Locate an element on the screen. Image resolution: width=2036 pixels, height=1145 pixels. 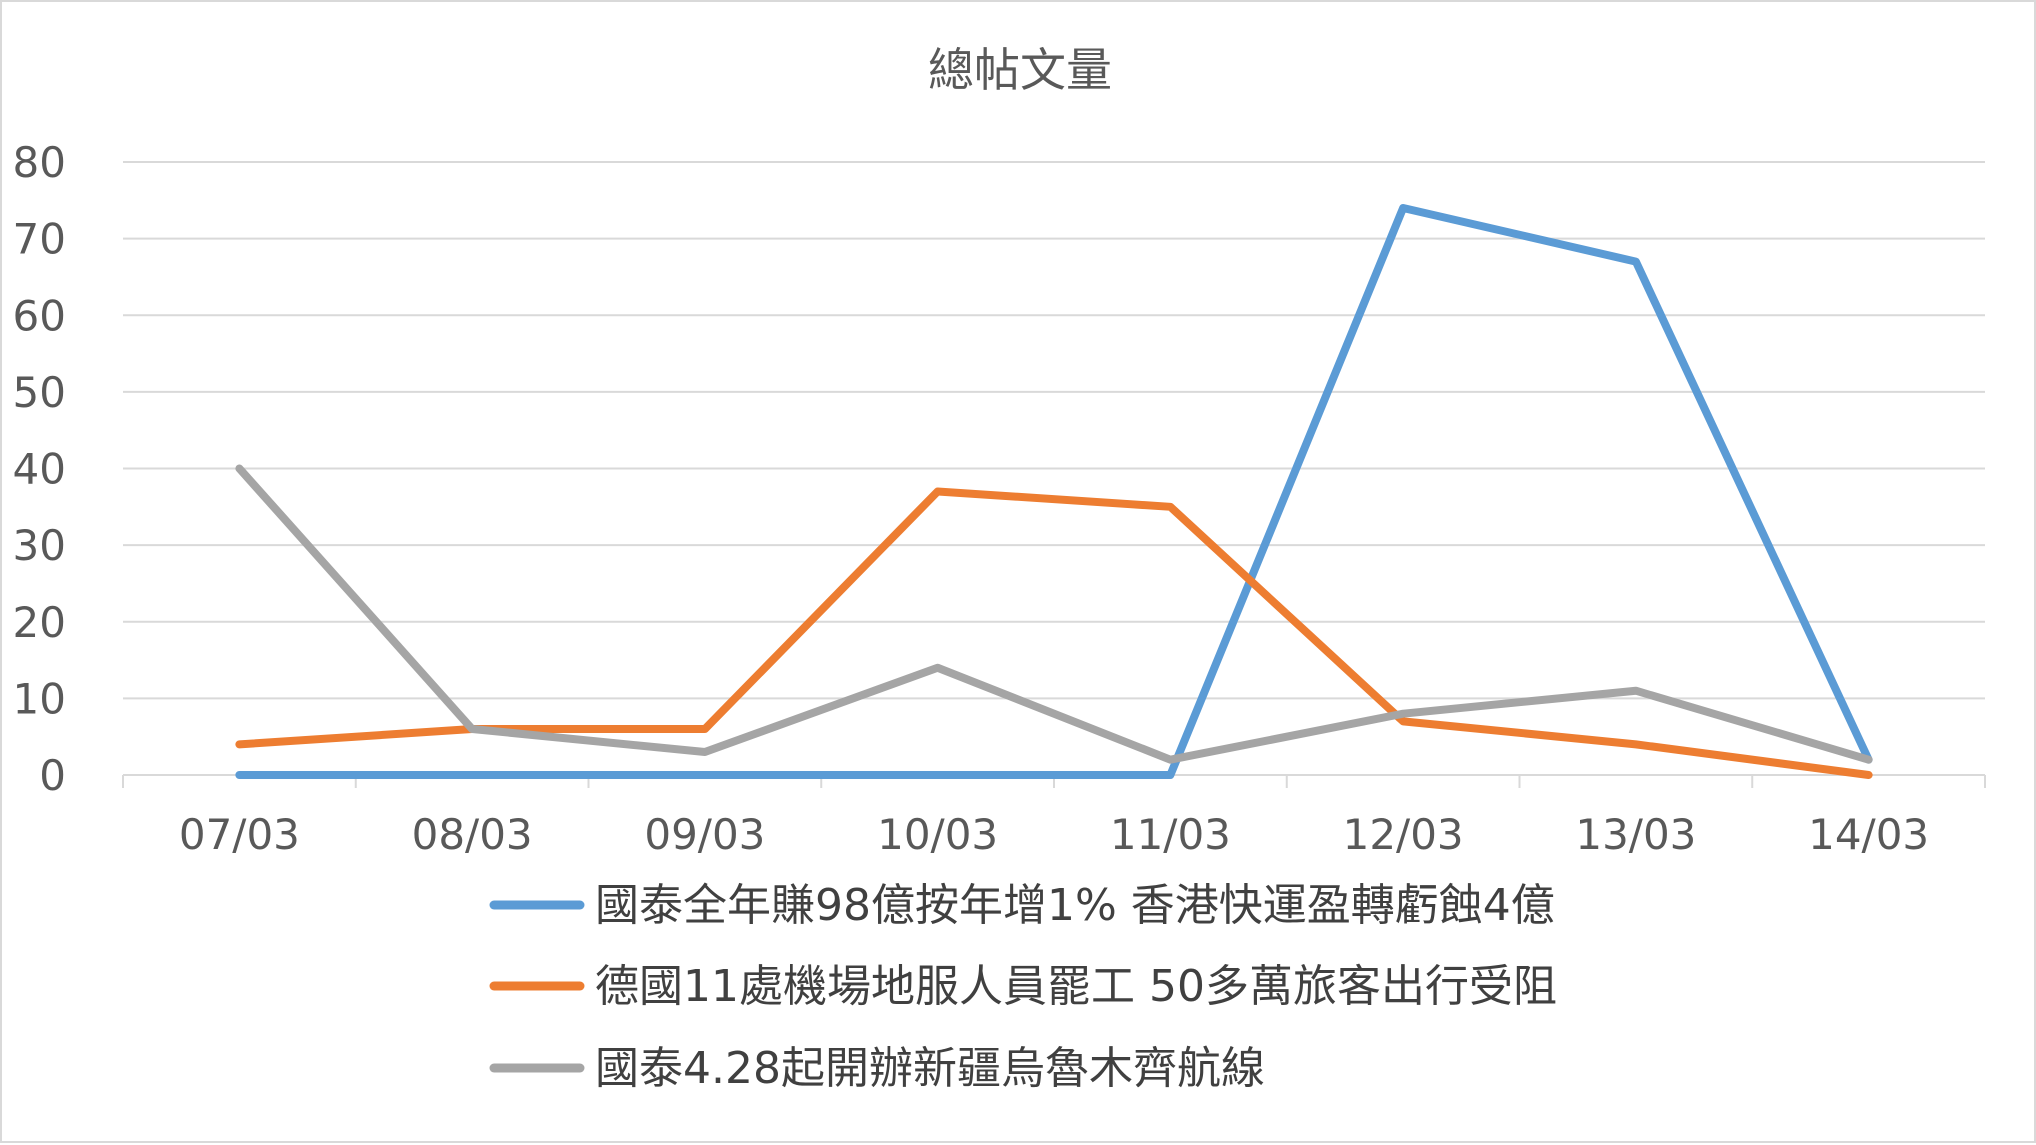
y-tick-label: 30 is located at coordinates (39, 545).